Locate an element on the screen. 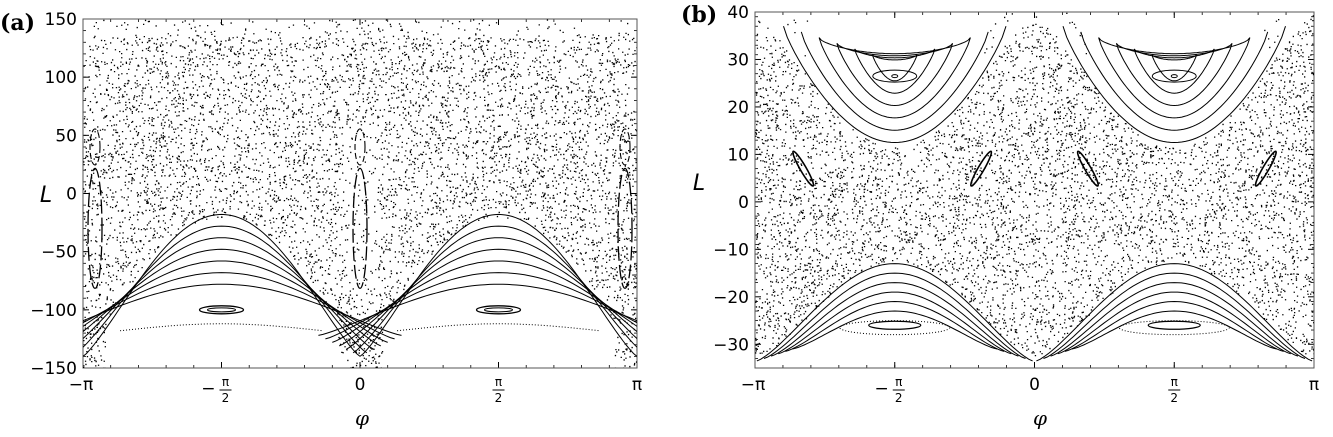 This screenshot has height=437, width=1333. y-tick-label: −10 is located at coordinates (731, 250).